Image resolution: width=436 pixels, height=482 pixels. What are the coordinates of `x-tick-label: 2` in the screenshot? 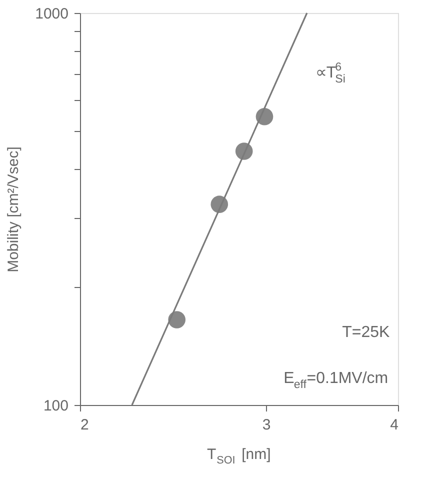 It's located at (84, 425).